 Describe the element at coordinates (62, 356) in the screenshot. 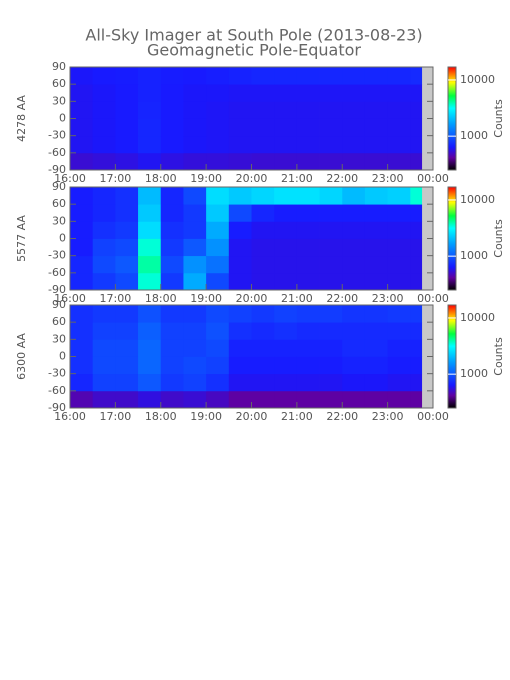

I see `y-tick-label: 0` at that location.